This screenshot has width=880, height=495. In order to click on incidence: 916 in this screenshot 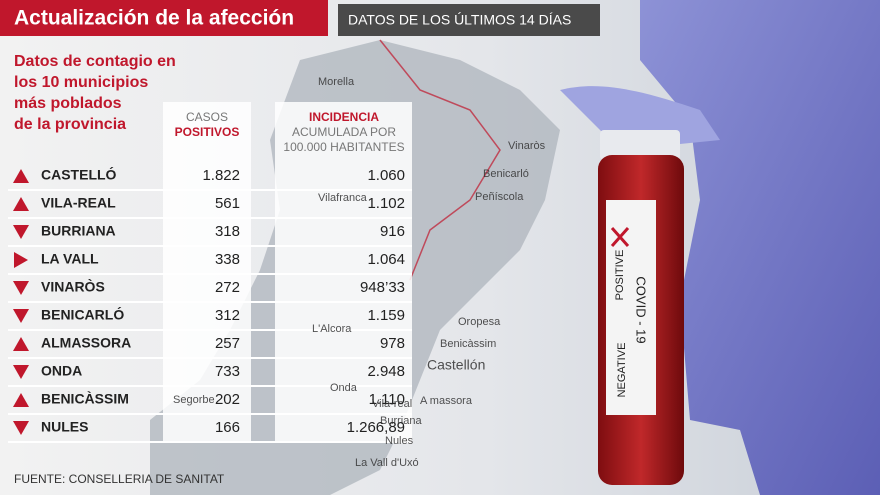, I will do `click(392, 231)`.